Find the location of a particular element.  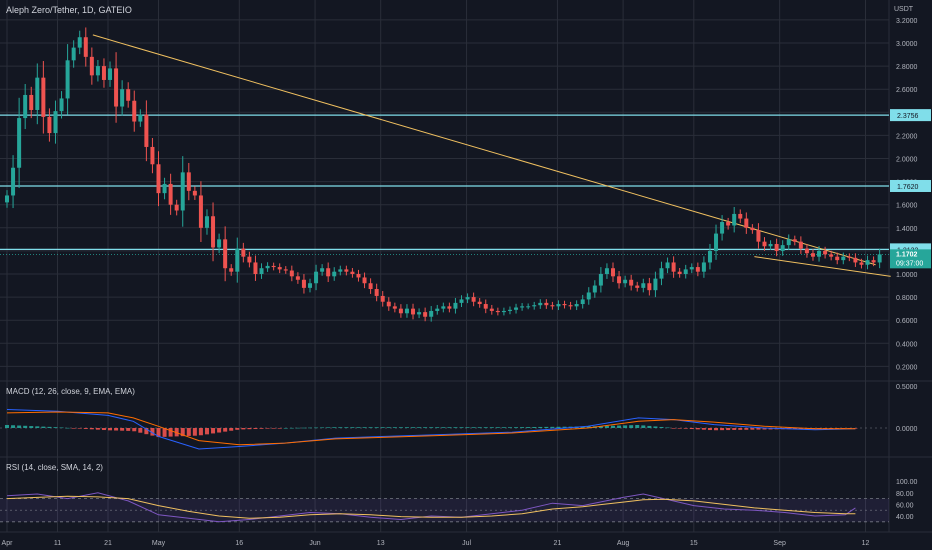

price-tick-label: 2.0000 is located at coordinates (907, 160).